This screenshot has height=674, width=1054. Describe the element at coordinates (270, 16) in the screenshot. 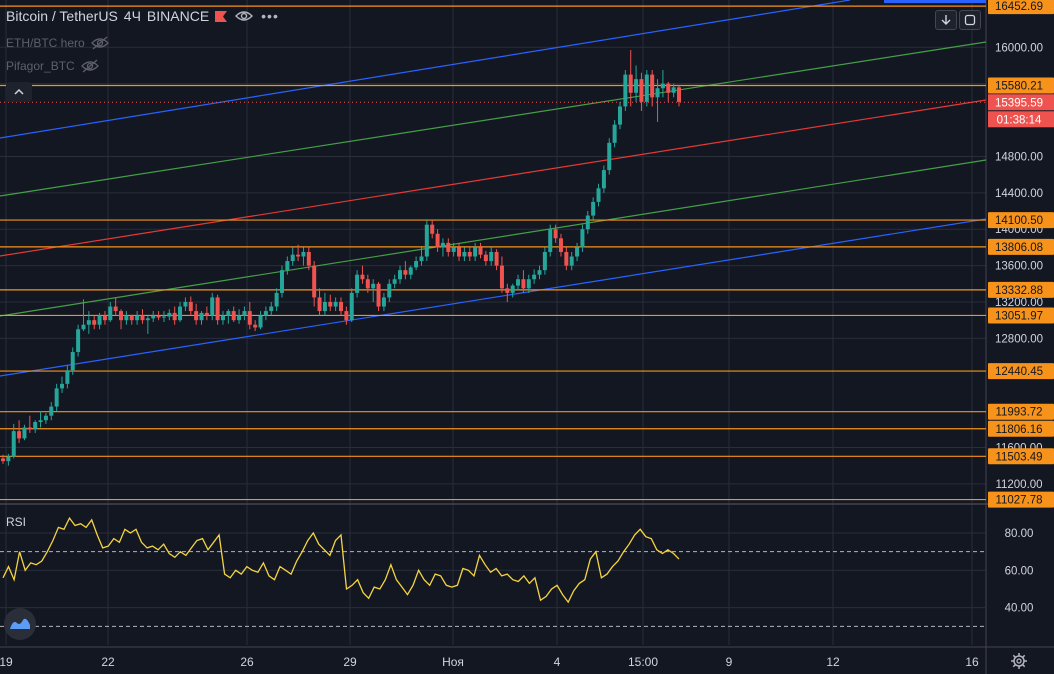

I see `more-dots-icon: •••` at that location.